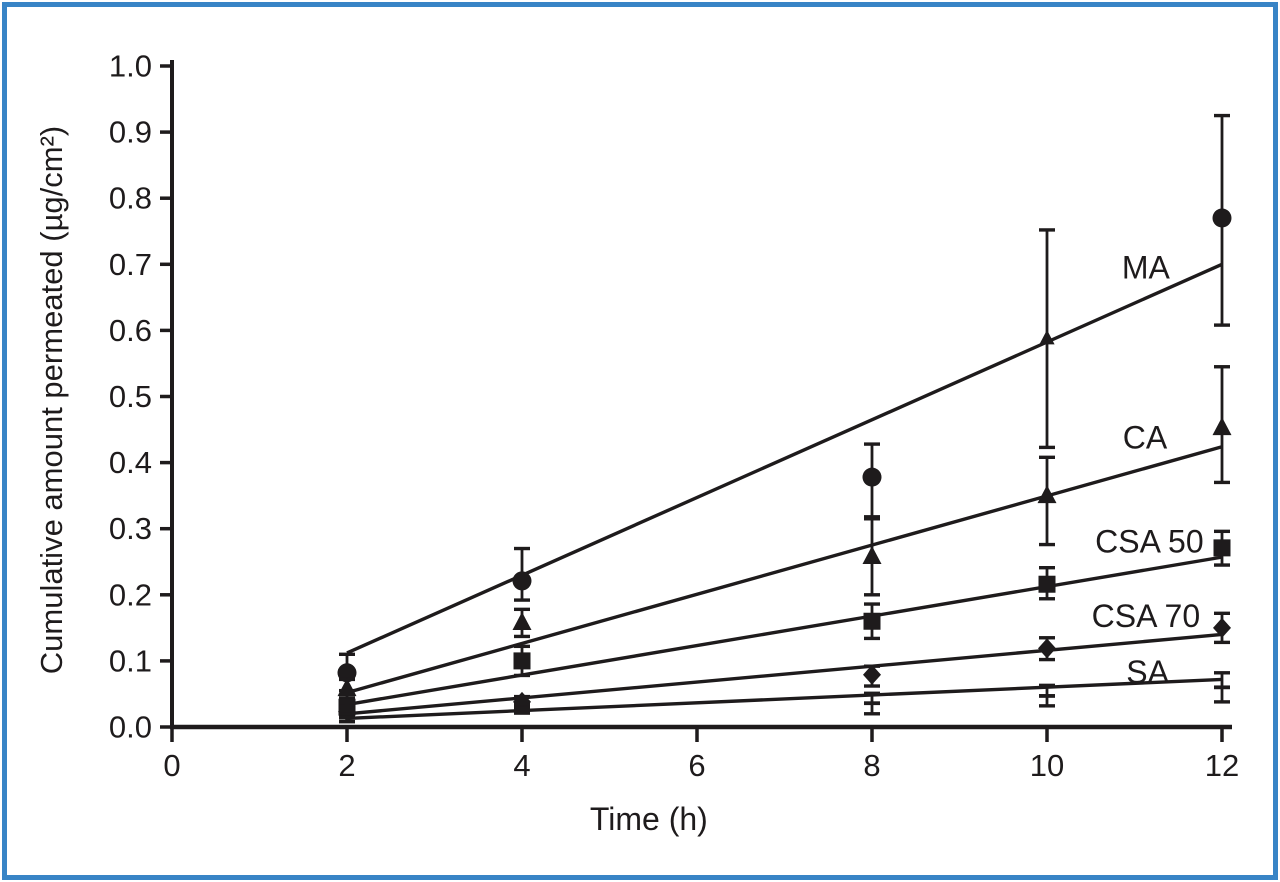  What do you see at coordinates (130, 594) in the screenshot?
I see `y-tick-label: 0.2` at bounding box center [130, 594].